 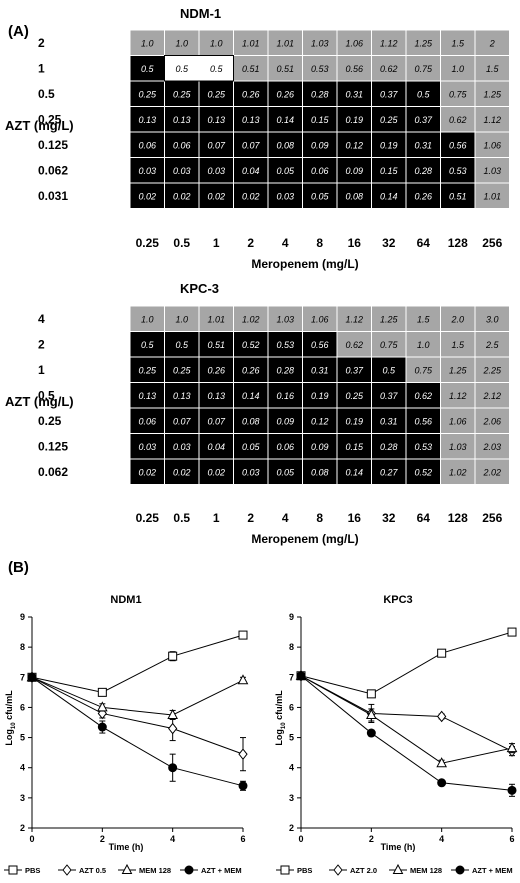 I want to click on cell-value: 0.05, so click(x=251, y=447).